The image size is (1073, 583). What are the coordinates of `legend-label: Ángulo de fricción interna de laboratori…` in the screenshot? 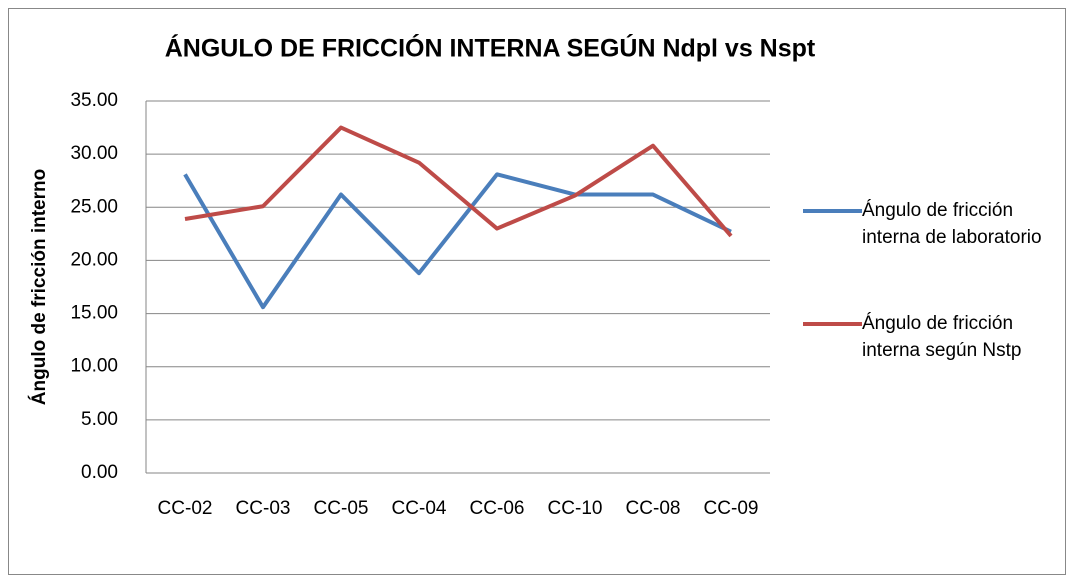 It's located at (952, 224).